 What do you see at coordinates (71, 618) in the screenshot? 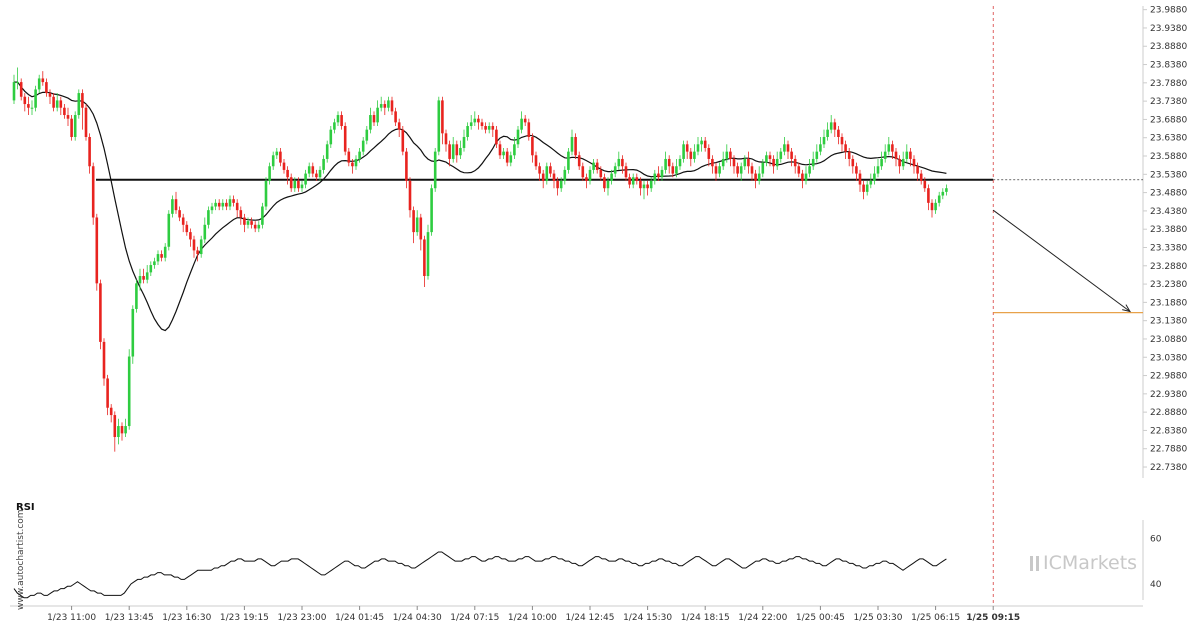
I see `time-tick-label: 1/23 11:00` at bounding box center [71, 618].